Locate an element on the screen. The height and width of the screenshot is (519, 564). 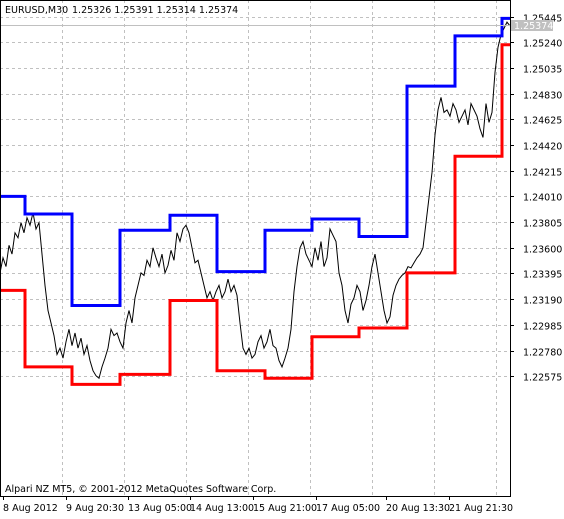
x-tick-label: 17 Aug 05:00 is located at coordinates (348, 508).